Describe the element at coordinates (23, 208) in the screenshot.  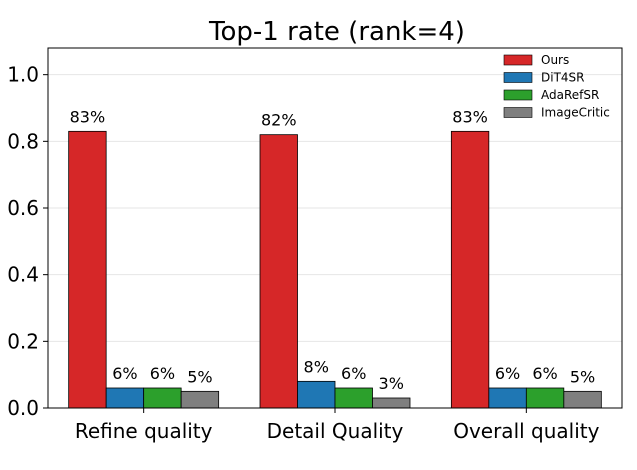
I see `y-tick-label: 0.6` at that location.